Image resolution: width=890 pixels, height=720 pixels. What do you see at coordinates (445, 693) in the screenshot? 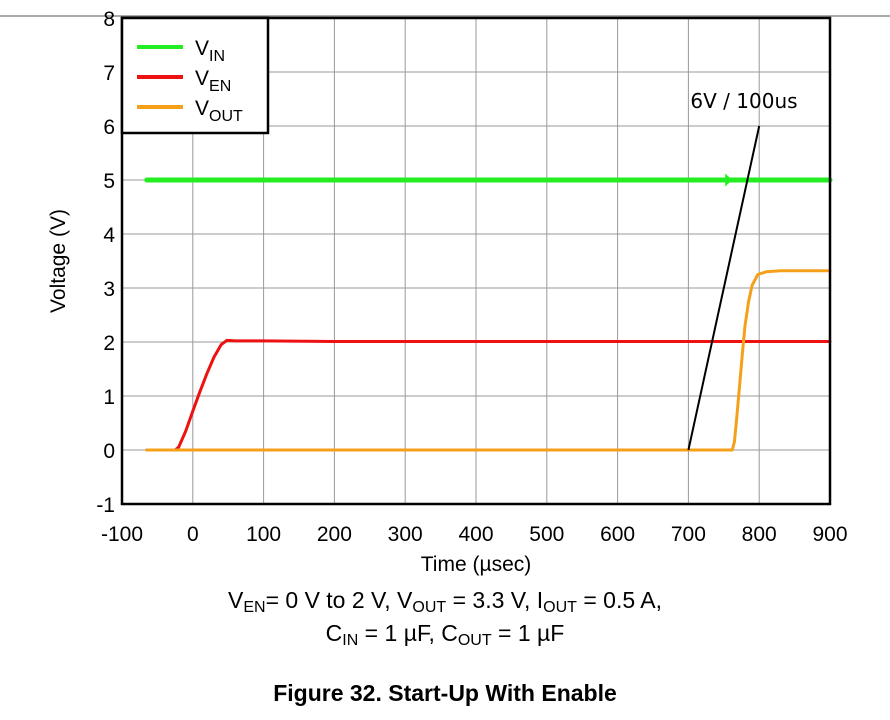
I see `figure-title: Figure 32. Start-Up With Enable` at bounding box center [445, 693].